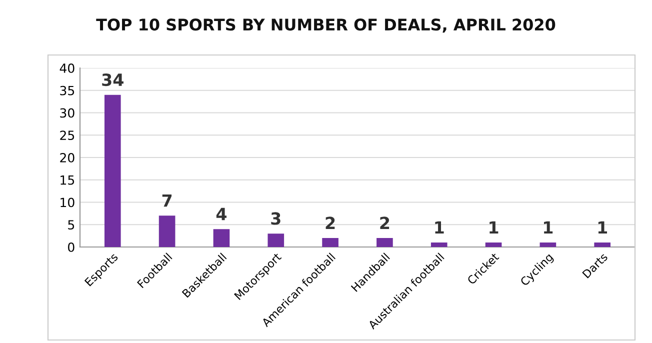 This screenshot has width=652, height=343. I want to click on y-tick-label: 10, so click(67, 203).